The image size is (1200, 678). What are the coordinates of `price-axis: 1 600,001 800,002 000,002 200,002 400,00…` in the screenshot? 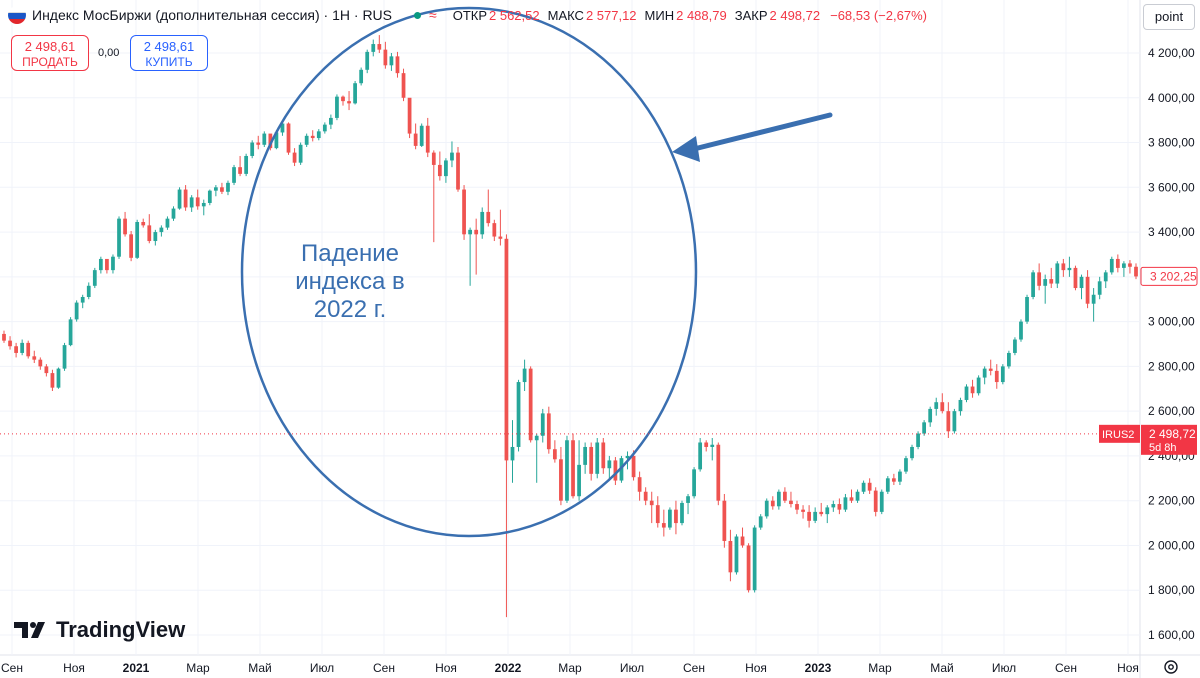 It's located at (1171, 344).